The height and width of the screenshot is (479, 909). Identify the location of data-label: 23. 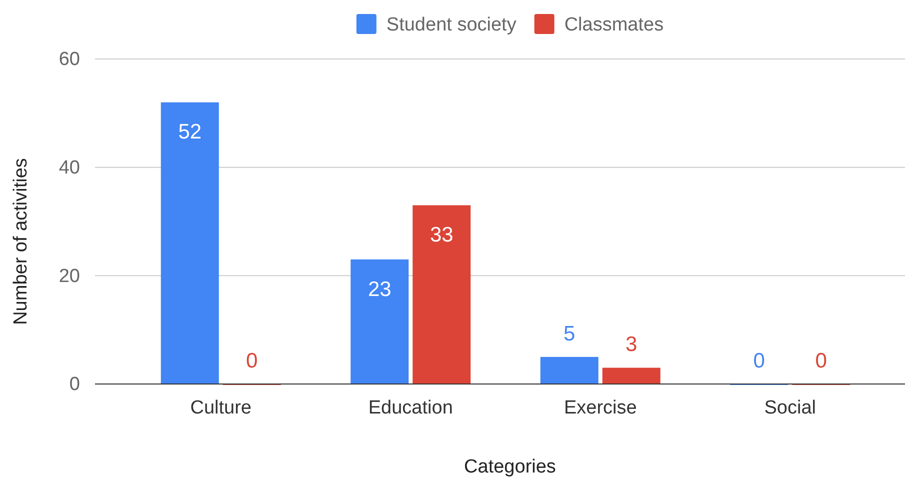
(380, 289).